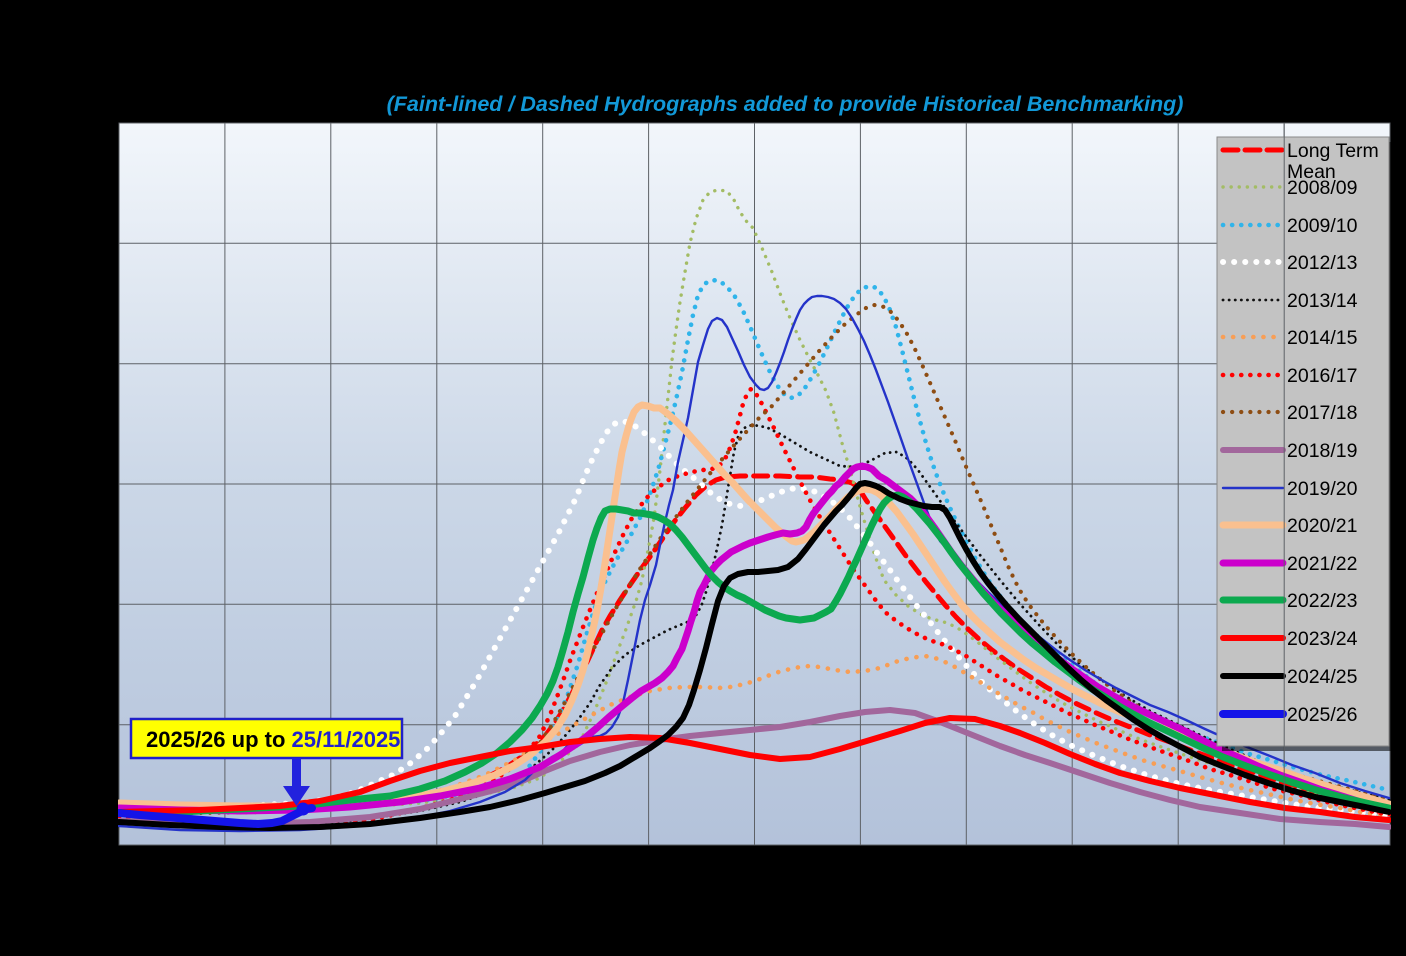 The height and width of the screenshot is (956, 1406). Describe the element at coordinates (1322, 226) in the screenshot. I see `svg-text: 2009/10` at that location.